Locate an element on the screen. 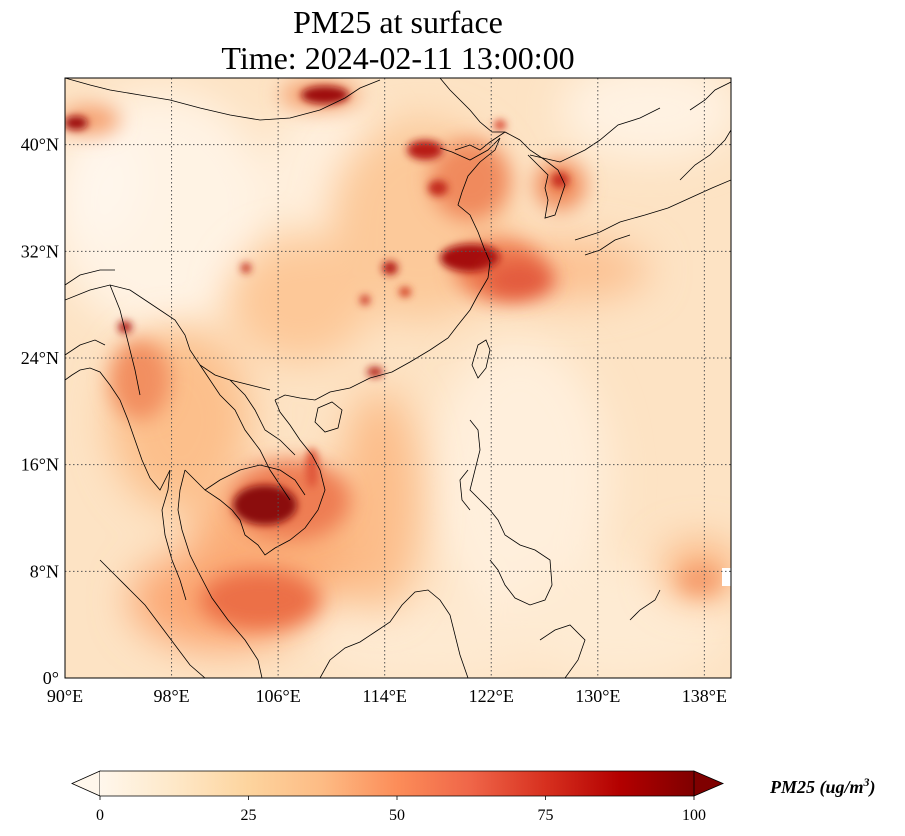 The height and width of the screenshot is (836, 905). x-tick-label: 138°E is located at coordinates (704, 696).